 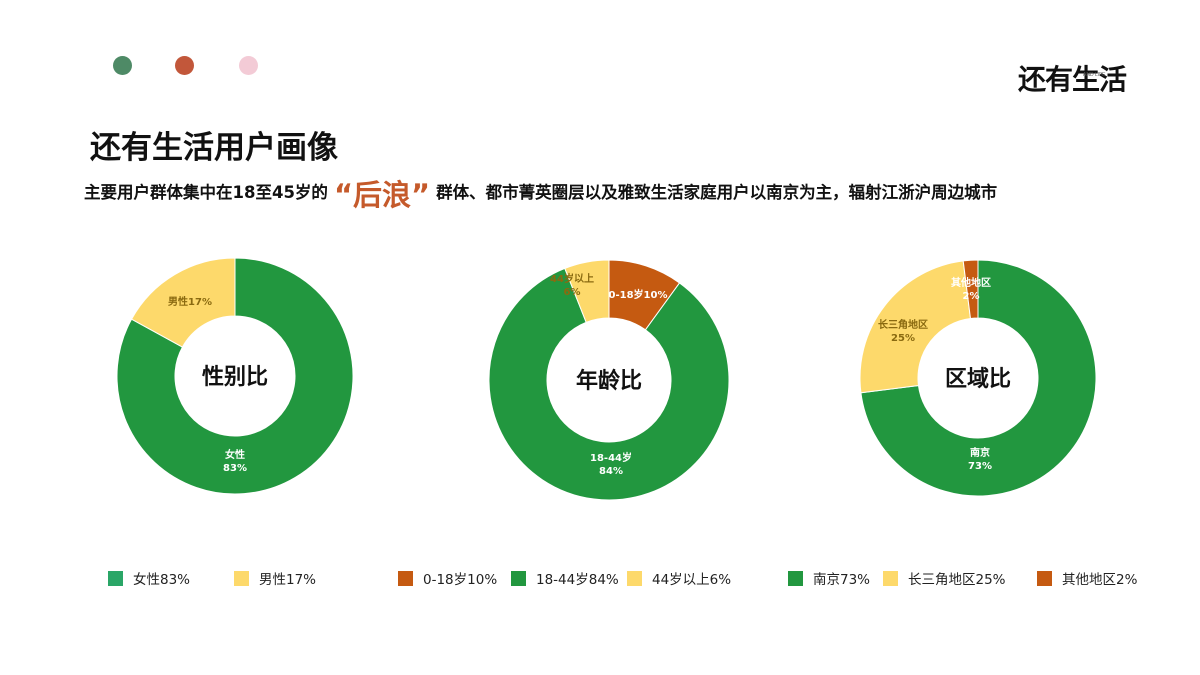 I want to click on slice-label: 其他地区 2%, so click(x=971, y=289).